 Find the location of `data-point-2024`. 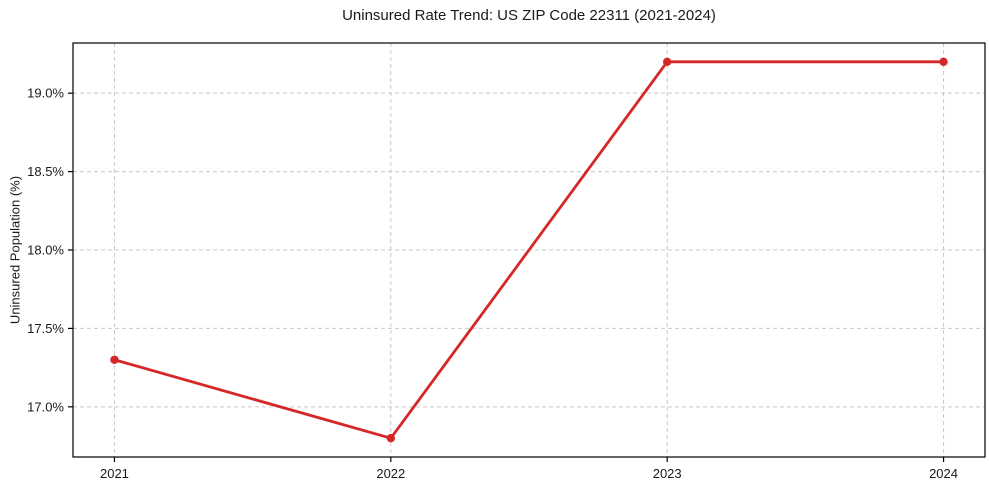

data-point-2024 is located at coordinates (943, 62).